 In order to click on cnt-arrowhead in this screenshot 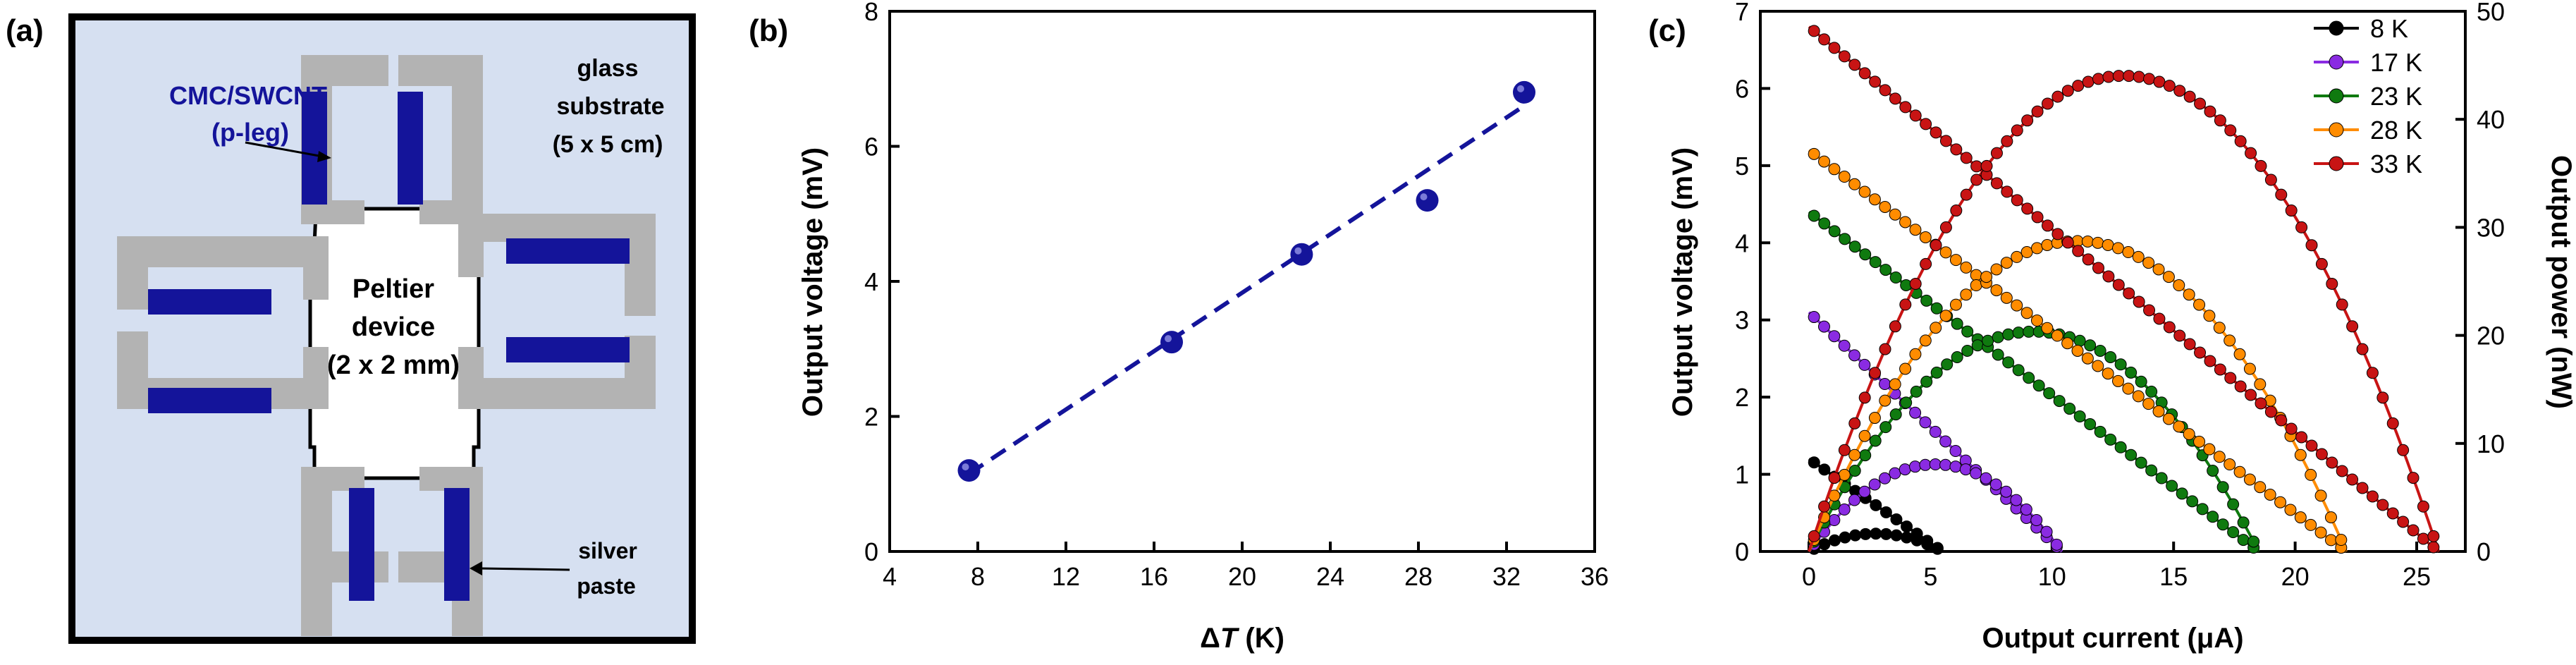, I will do `click(324, 156)`.